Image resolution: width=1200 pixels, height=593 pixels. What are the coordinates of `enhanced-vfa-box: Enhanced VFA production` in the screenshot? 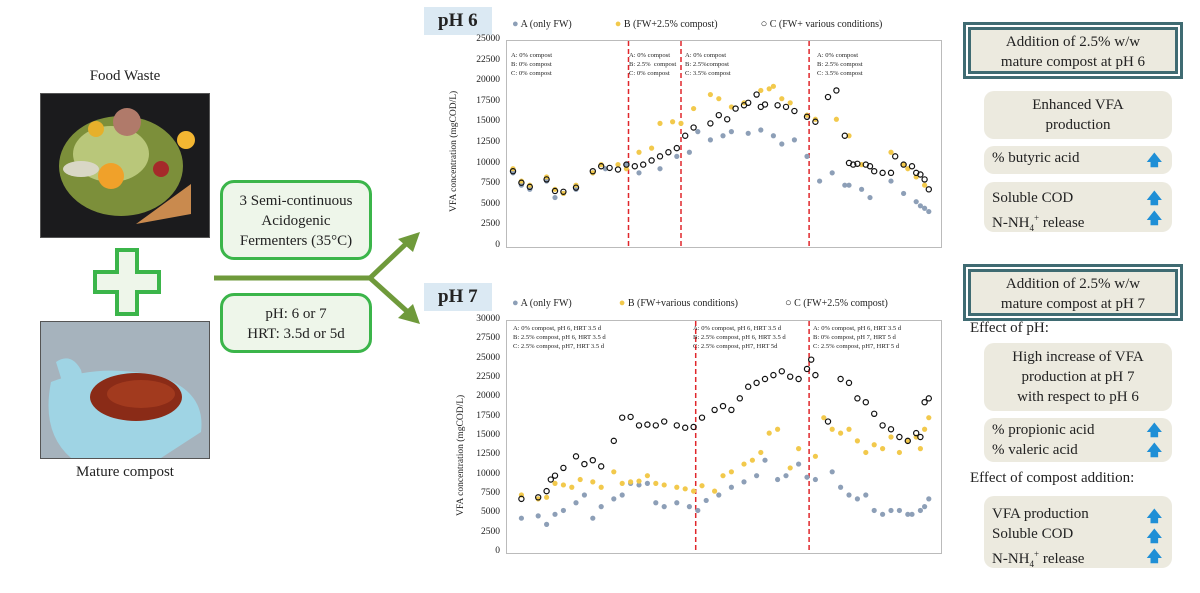 It's located at (1078, 115).